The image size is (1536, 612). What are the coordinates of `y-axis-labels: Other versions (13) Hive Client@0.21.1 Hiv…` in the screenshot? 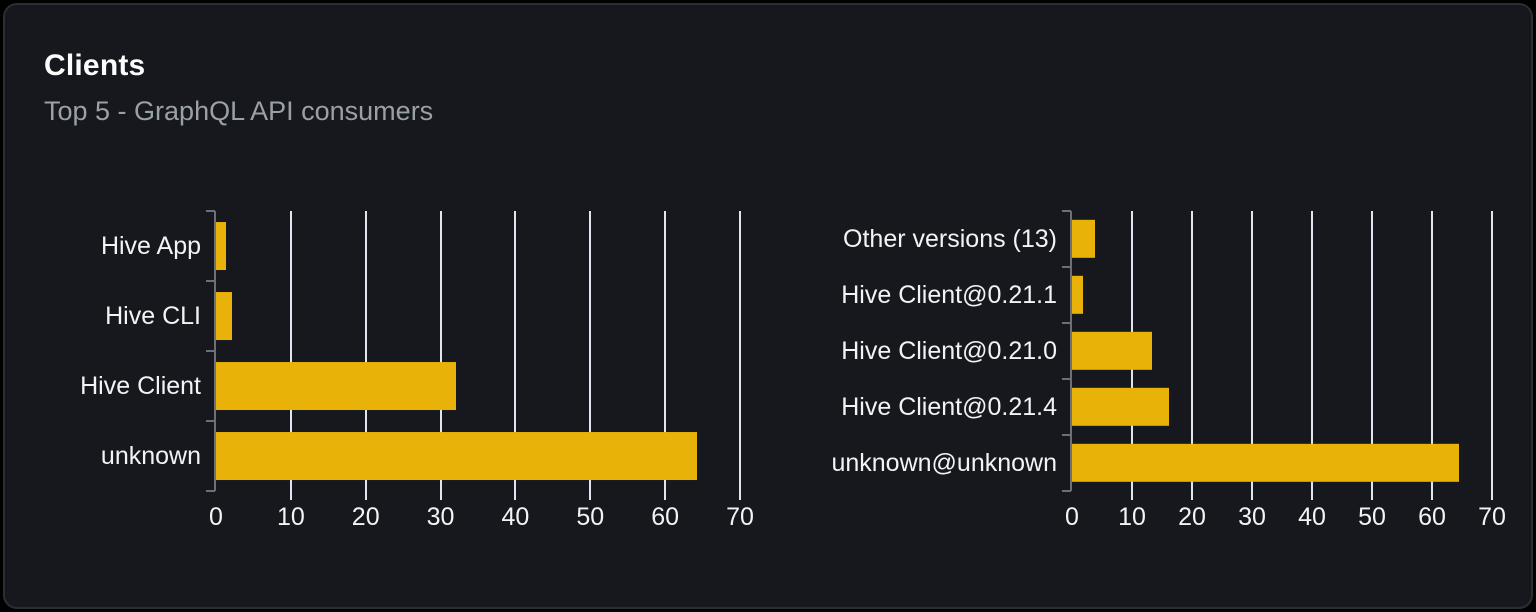 It's located at (944, 351).